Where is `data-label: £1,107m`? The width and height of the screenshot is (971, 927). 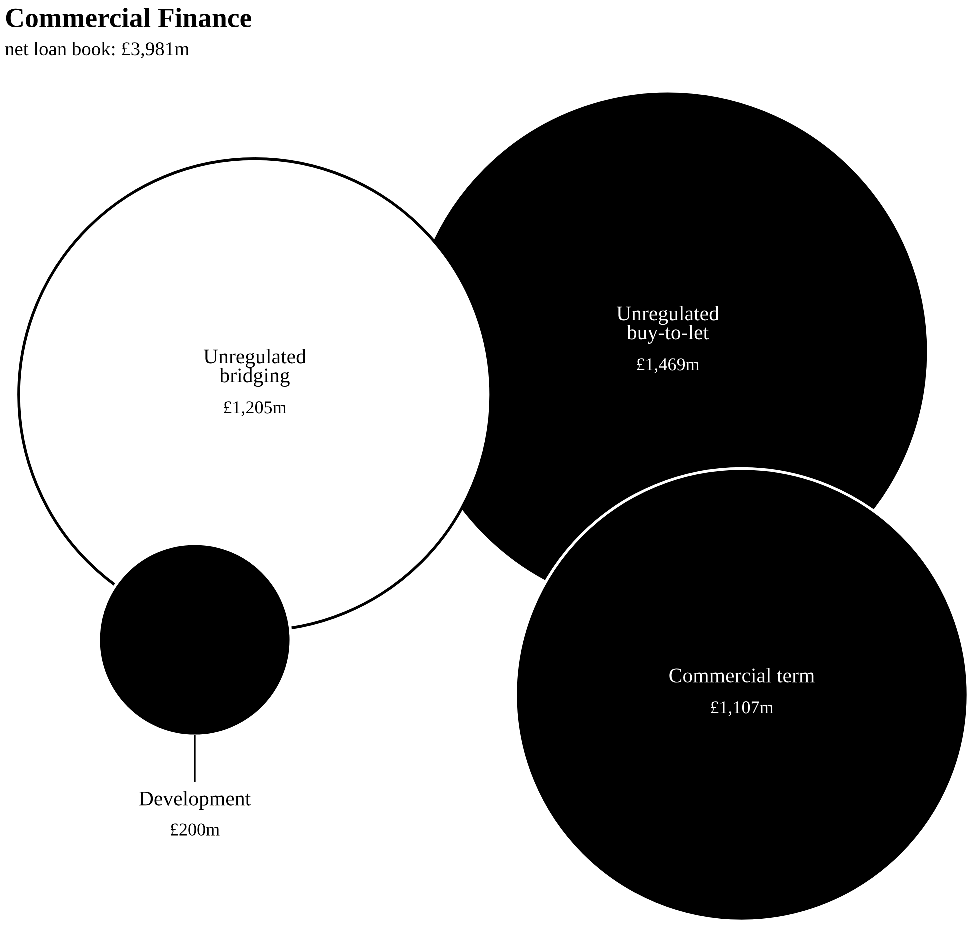
data-label: £1,107m is located at coordinates (742, 709).